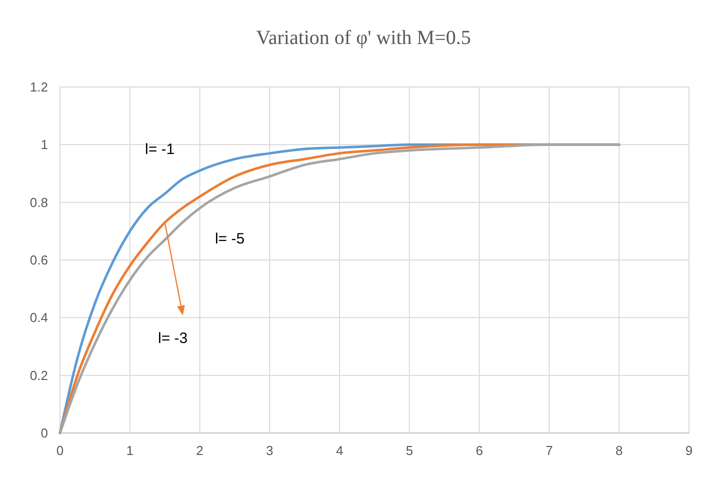 This screenshot has height=500, width=727. Describe the element at coordinates (229, 239) in the screenshot. I see `series-label: l= -5` at that location.